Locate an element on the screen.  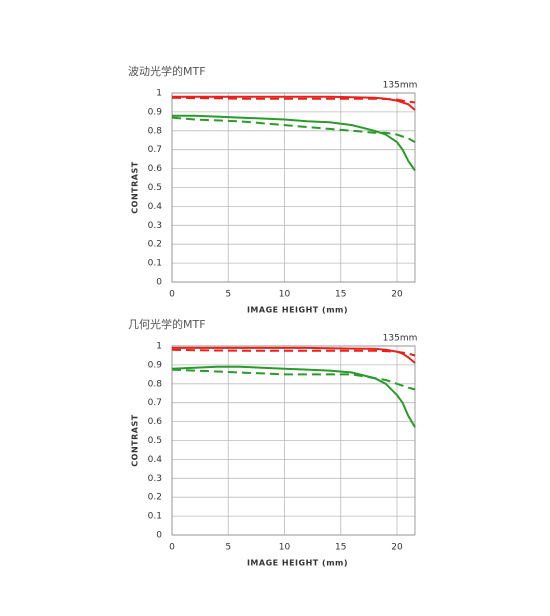
chart-title: 几何光学的MTF is located at coordinates (167, 324).